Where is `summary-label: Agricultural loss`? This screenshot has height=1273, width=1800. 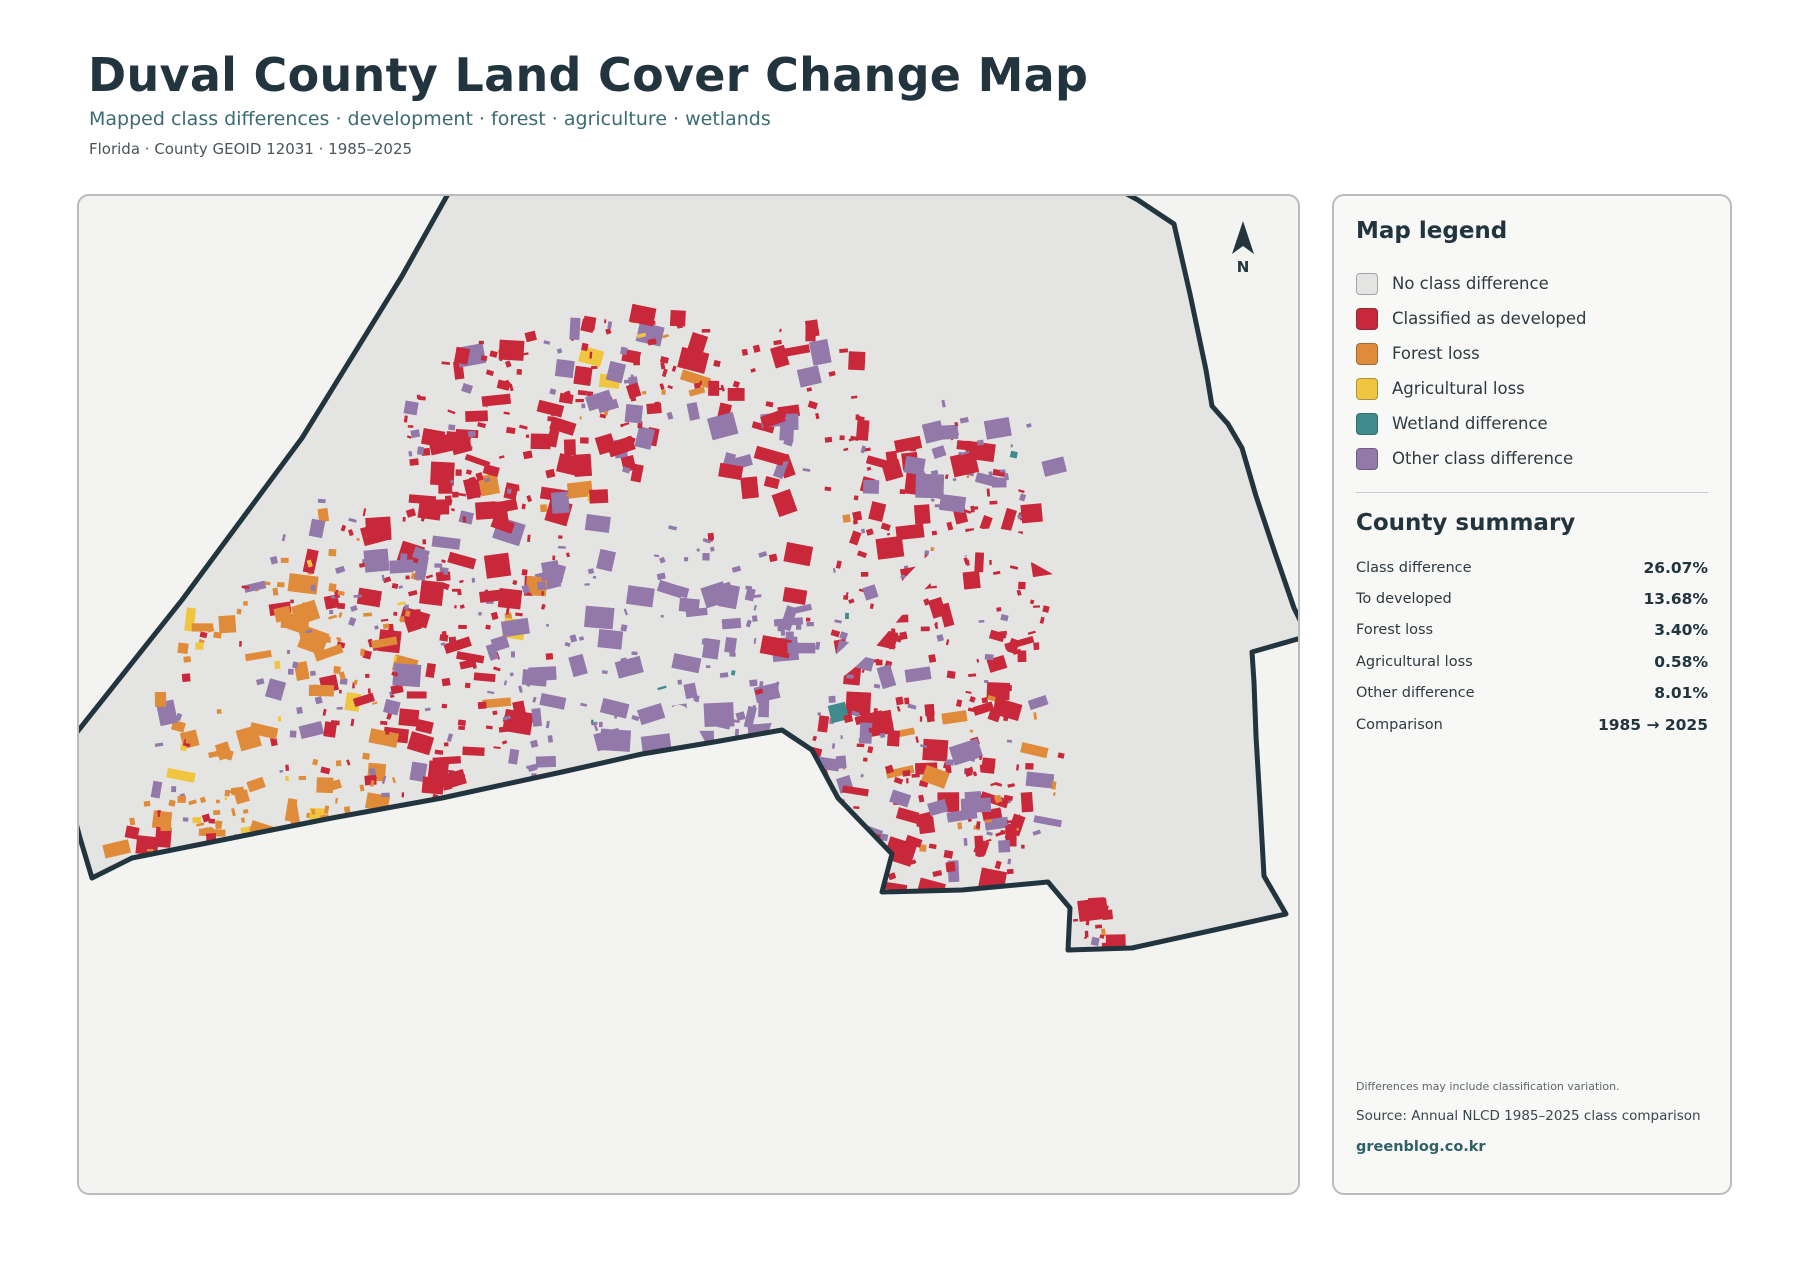
summary-label: Agricultural loss is located at coordinates (1414, 661).